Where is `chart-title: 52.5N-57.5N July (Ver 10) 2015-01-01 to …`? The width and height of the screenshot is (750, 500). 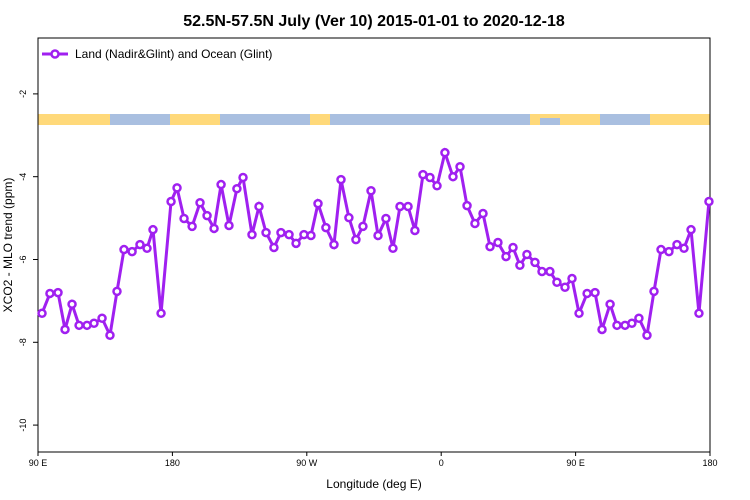 chart-title: 52.5N-57.5N July (Ver 10) 2015-01-01 to … is located at coordinates (374, 21).